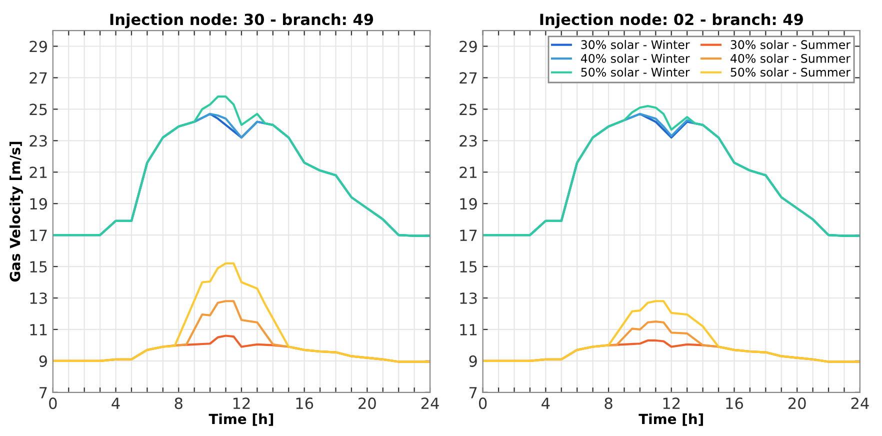  Describe the element at coordinates (790, 45) in the screenshot. I see `legend-label: 30% solar - Summer` at that location.